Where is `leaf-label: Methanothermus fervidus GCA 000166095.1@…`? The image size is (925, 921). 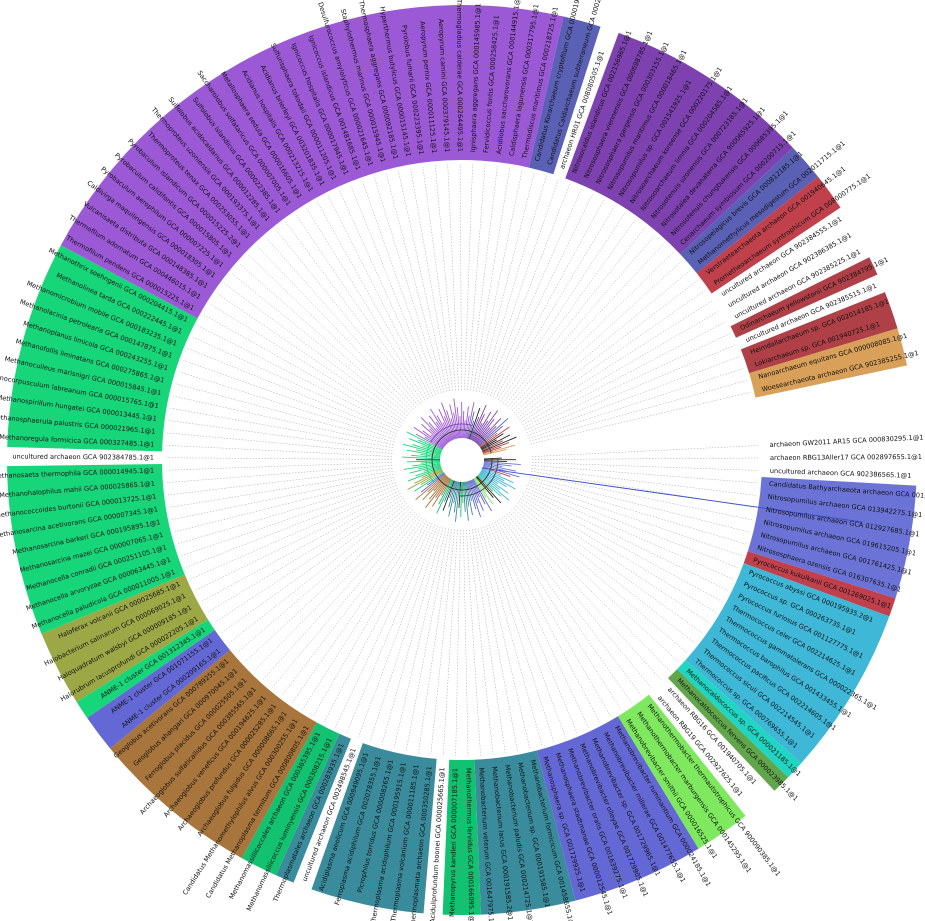 leaf-label: Methanothermus fervidus GCA 000166095.1@… is located at coordinates (469, 844).